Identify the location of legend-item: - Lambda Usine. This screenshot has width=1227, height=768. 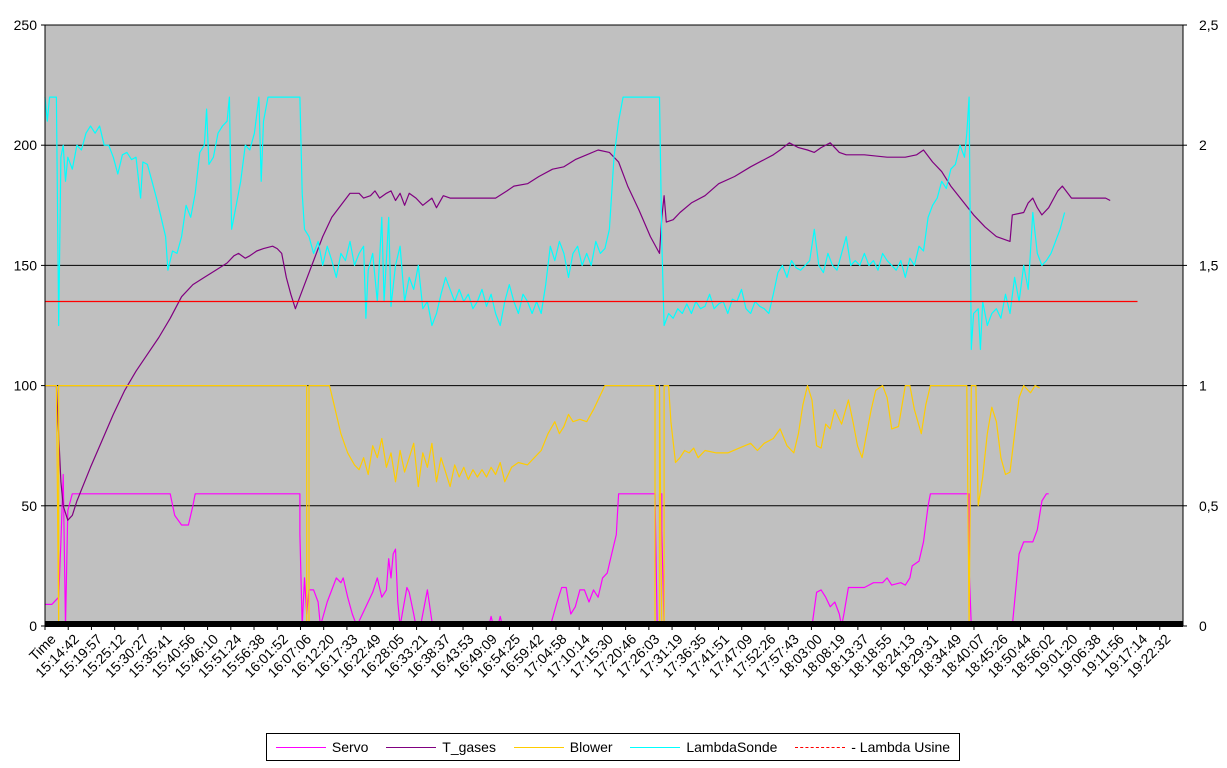
(872, 747).